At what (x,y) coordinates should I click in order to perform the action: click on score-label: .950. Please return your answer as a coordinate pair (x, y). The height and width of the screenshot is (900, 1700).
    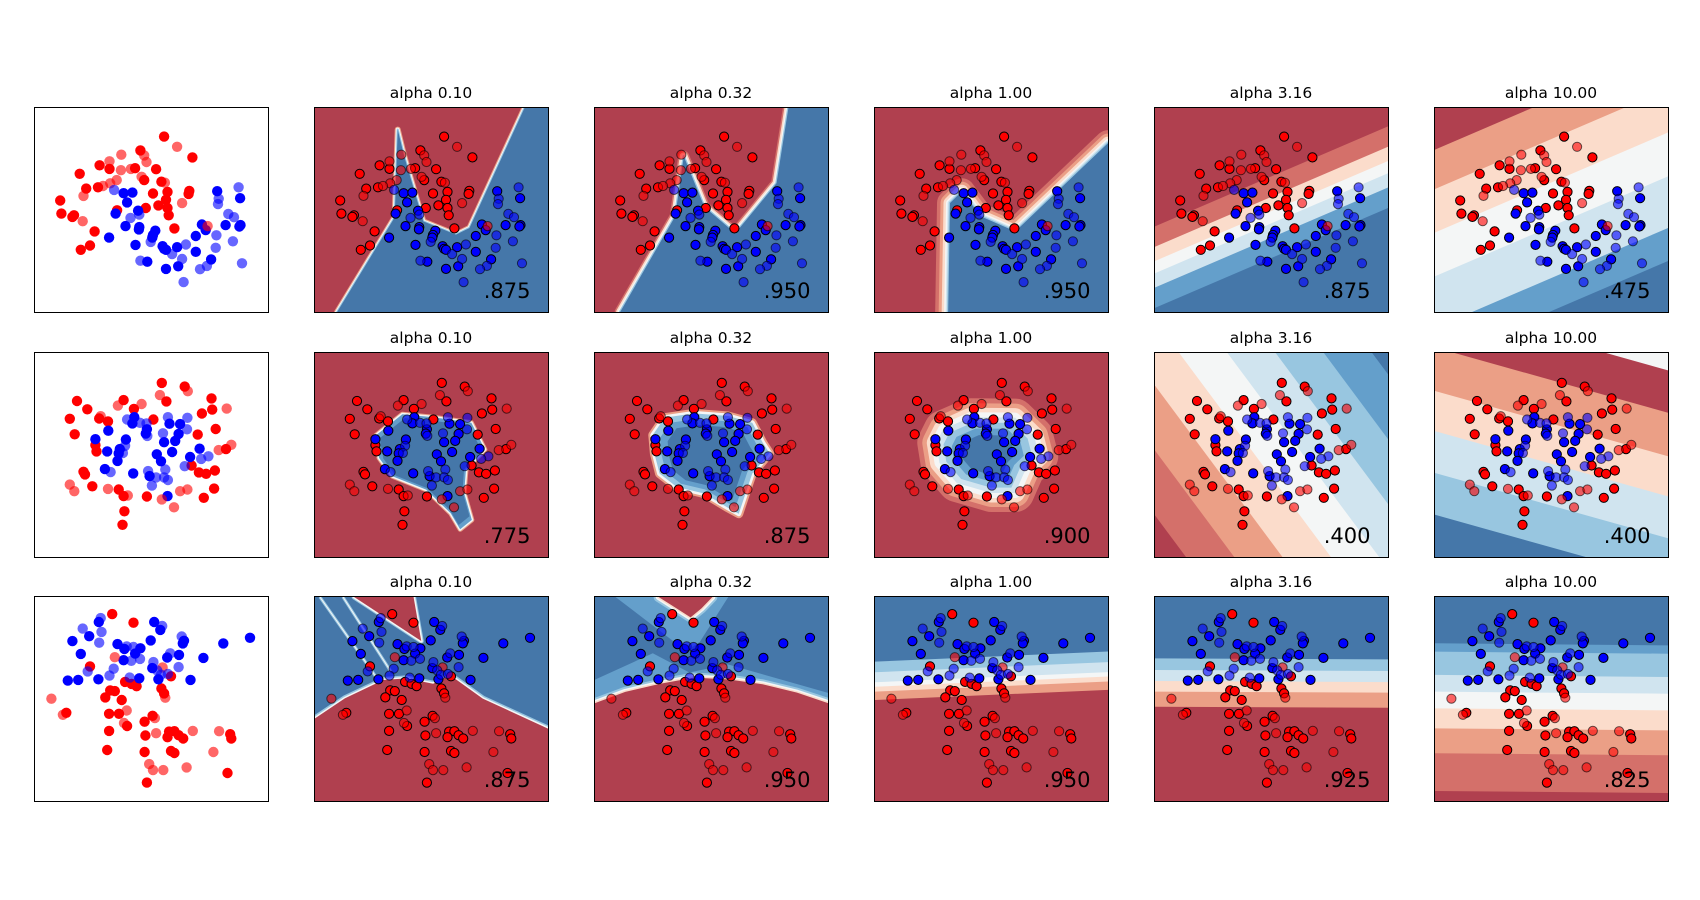
    Looking at the image, I should click on (1067, 291).